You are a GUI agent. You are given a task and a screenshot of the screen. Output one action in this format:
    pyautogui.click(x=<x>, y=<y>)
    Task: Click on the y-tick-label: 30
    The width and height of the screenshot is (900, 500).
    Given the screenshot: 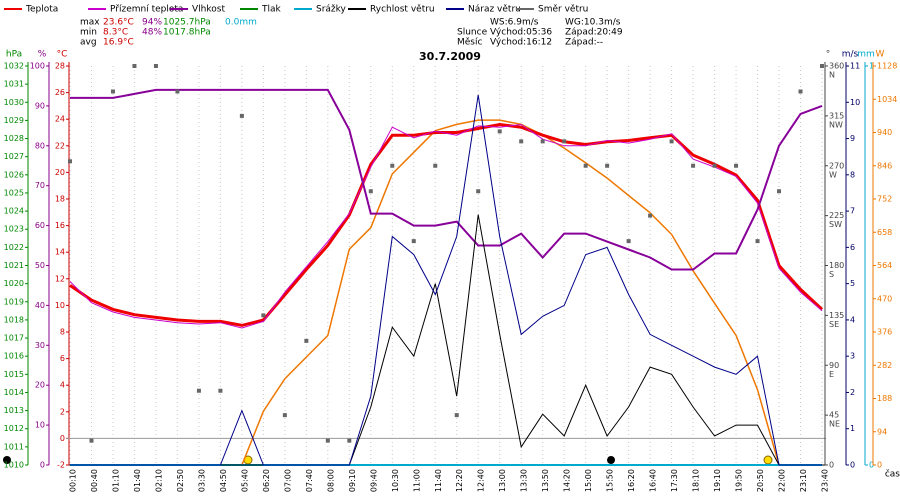 What is the action you would take?
    pyautogui.click(x=40, y=345)
    